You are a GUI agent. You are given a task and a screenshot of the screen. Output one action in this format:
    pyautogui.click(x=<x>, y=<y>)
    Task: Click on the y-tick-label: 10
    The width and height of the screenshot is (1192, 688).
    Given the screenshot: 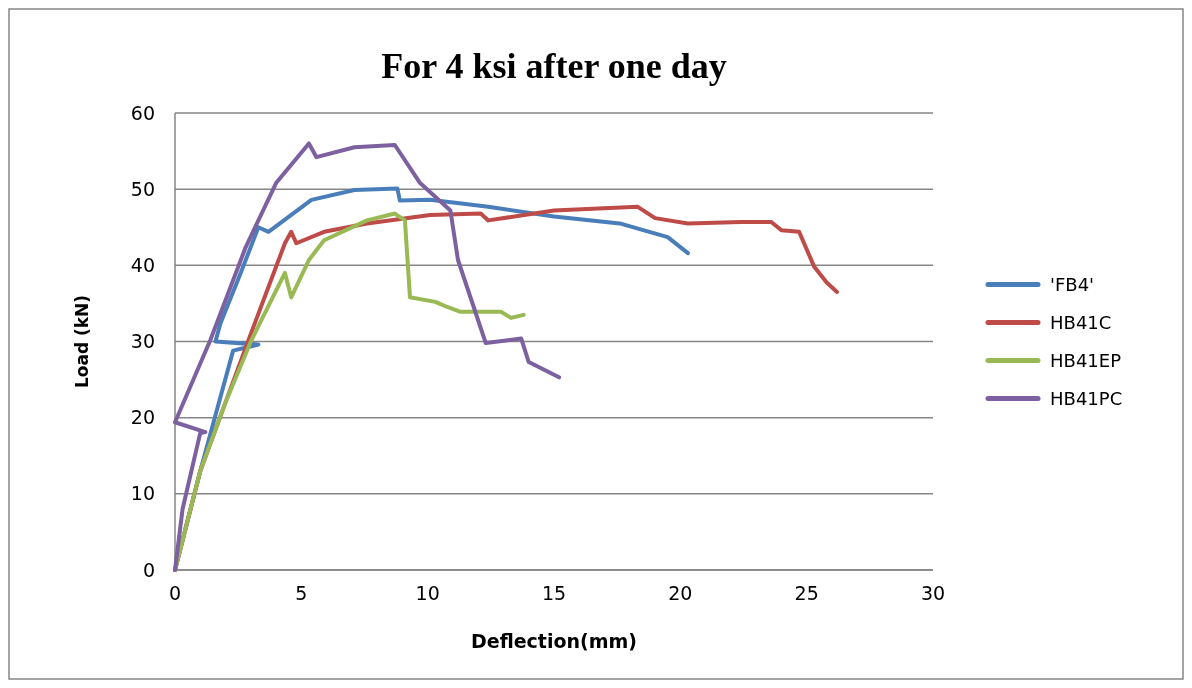 What is the action you would take?
    pyautogui.click(x=142, y=493)
    